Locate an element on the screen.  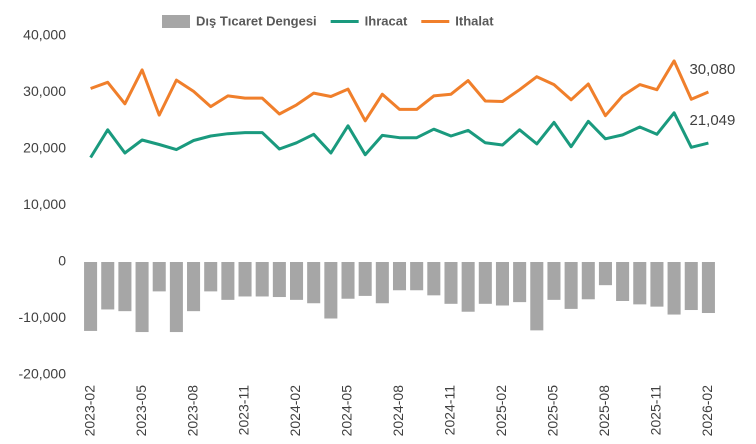
data-label: 21,049 is located at coordinates (712, 120).